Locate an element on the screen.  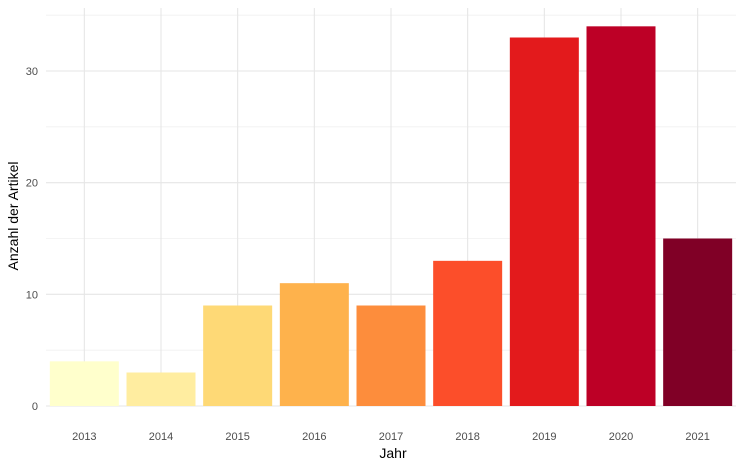
x-tick-label: 2015 is located at coordinates (237, 437).